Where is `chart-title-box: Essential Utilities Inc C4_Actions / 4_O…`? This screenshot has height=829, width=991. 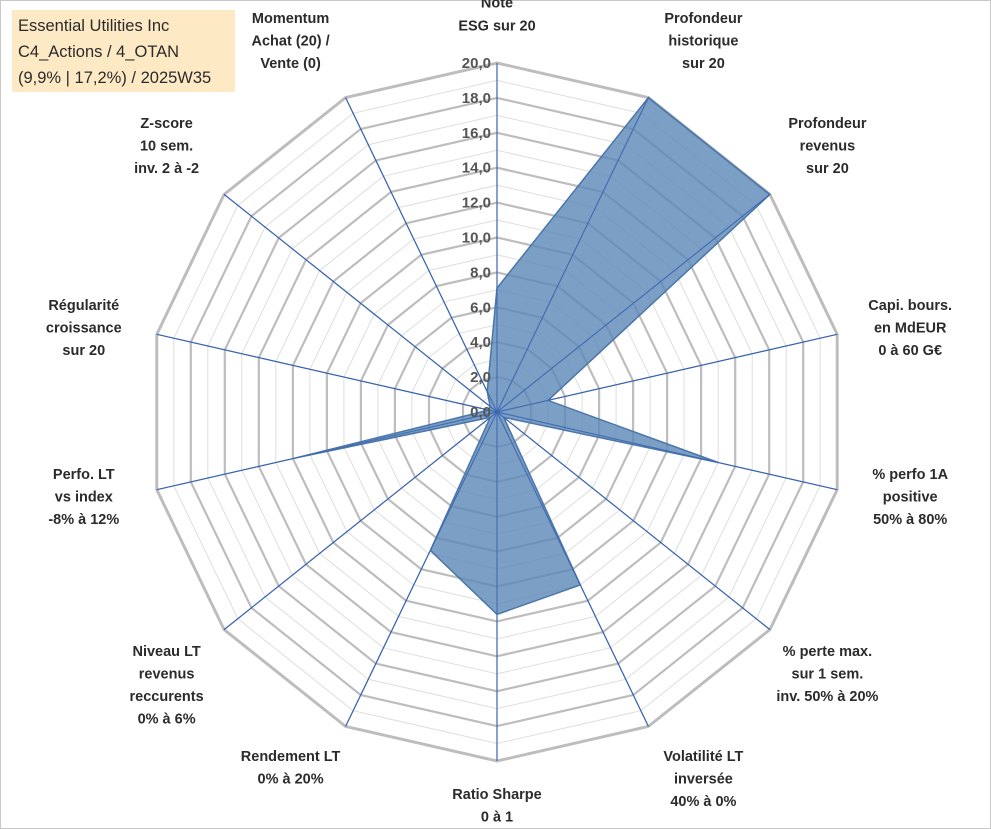
chart-title-box: Essential Utilities Inc C4_Actions / 4_O… is located at coordinates (123, 51).